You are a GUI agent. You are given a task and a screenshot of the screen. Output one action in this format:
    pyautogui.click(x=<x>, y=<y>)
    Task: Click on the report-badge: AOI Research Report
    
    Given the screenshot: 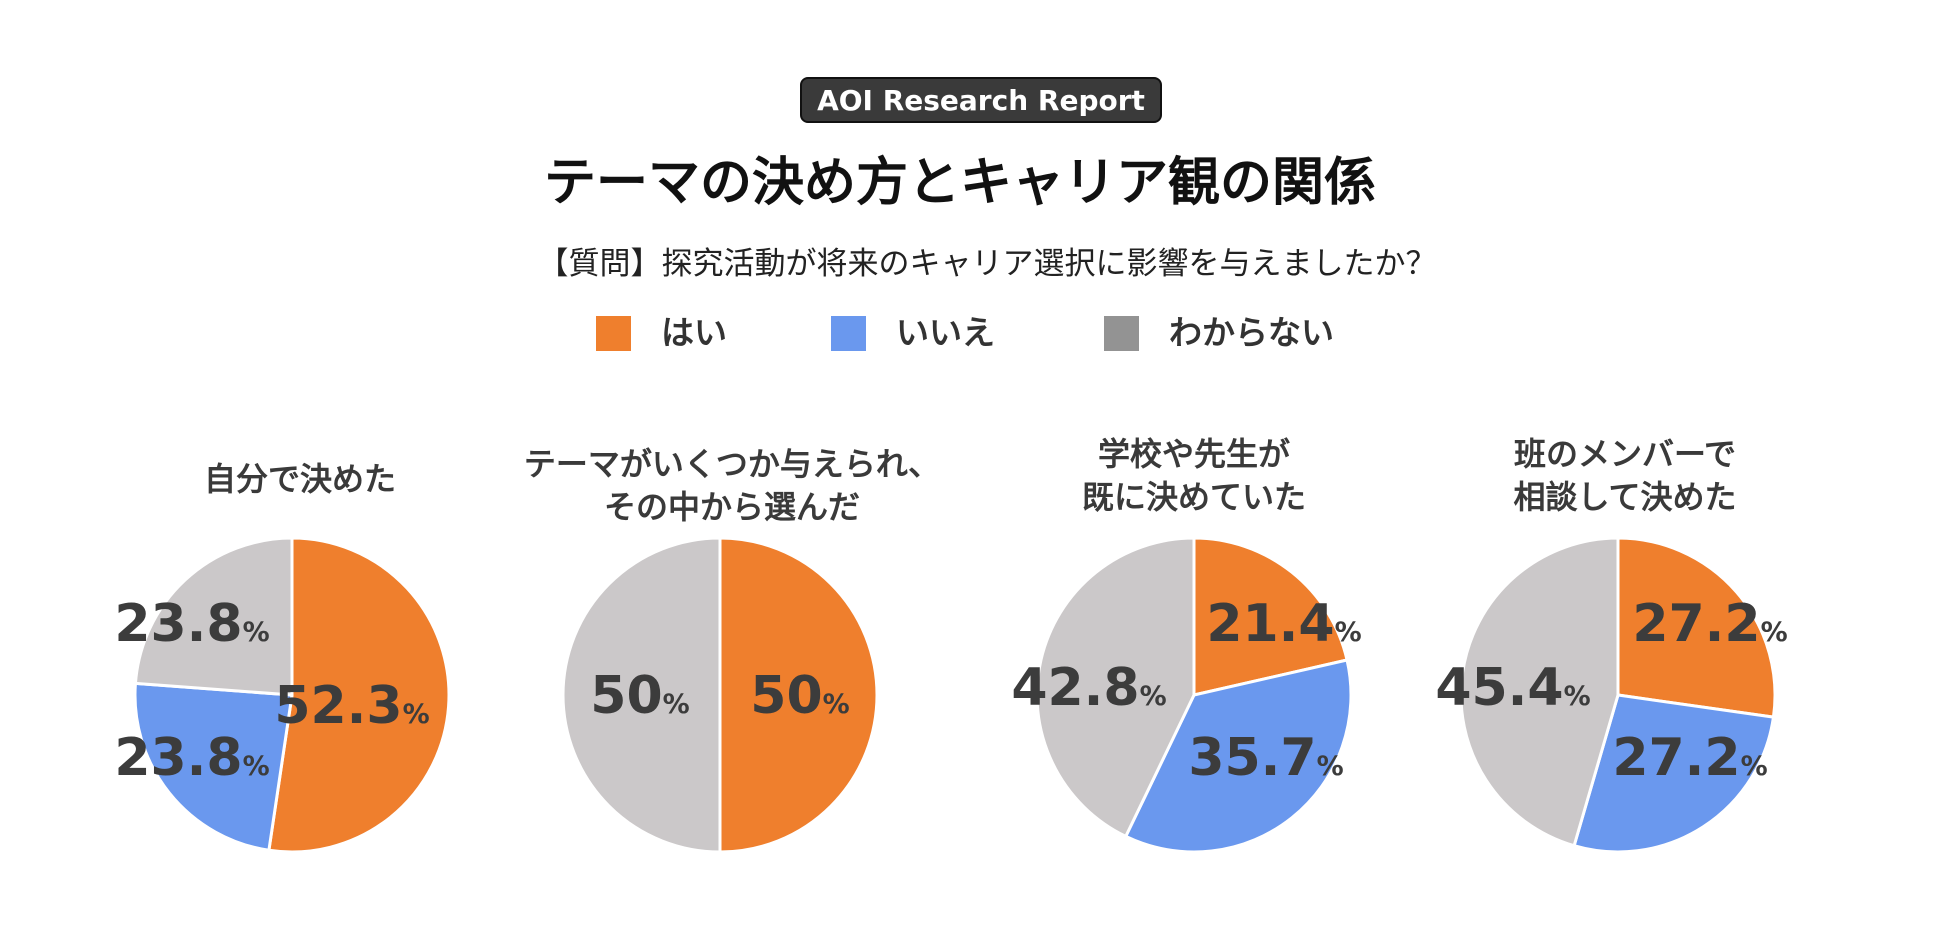 What is the action you would take?
    pyautogui.click(x=981, y=100)
    